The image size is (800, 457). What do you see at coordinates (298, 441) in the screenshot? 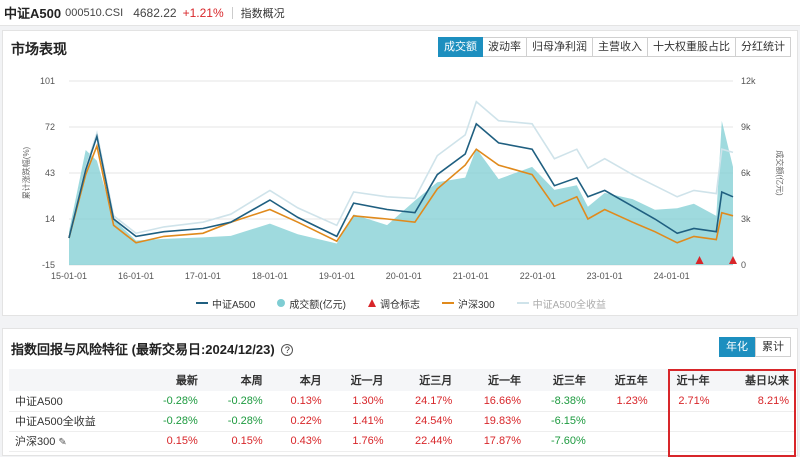
I see `table-cell: 0.43%` at bounding box center [298, 441].